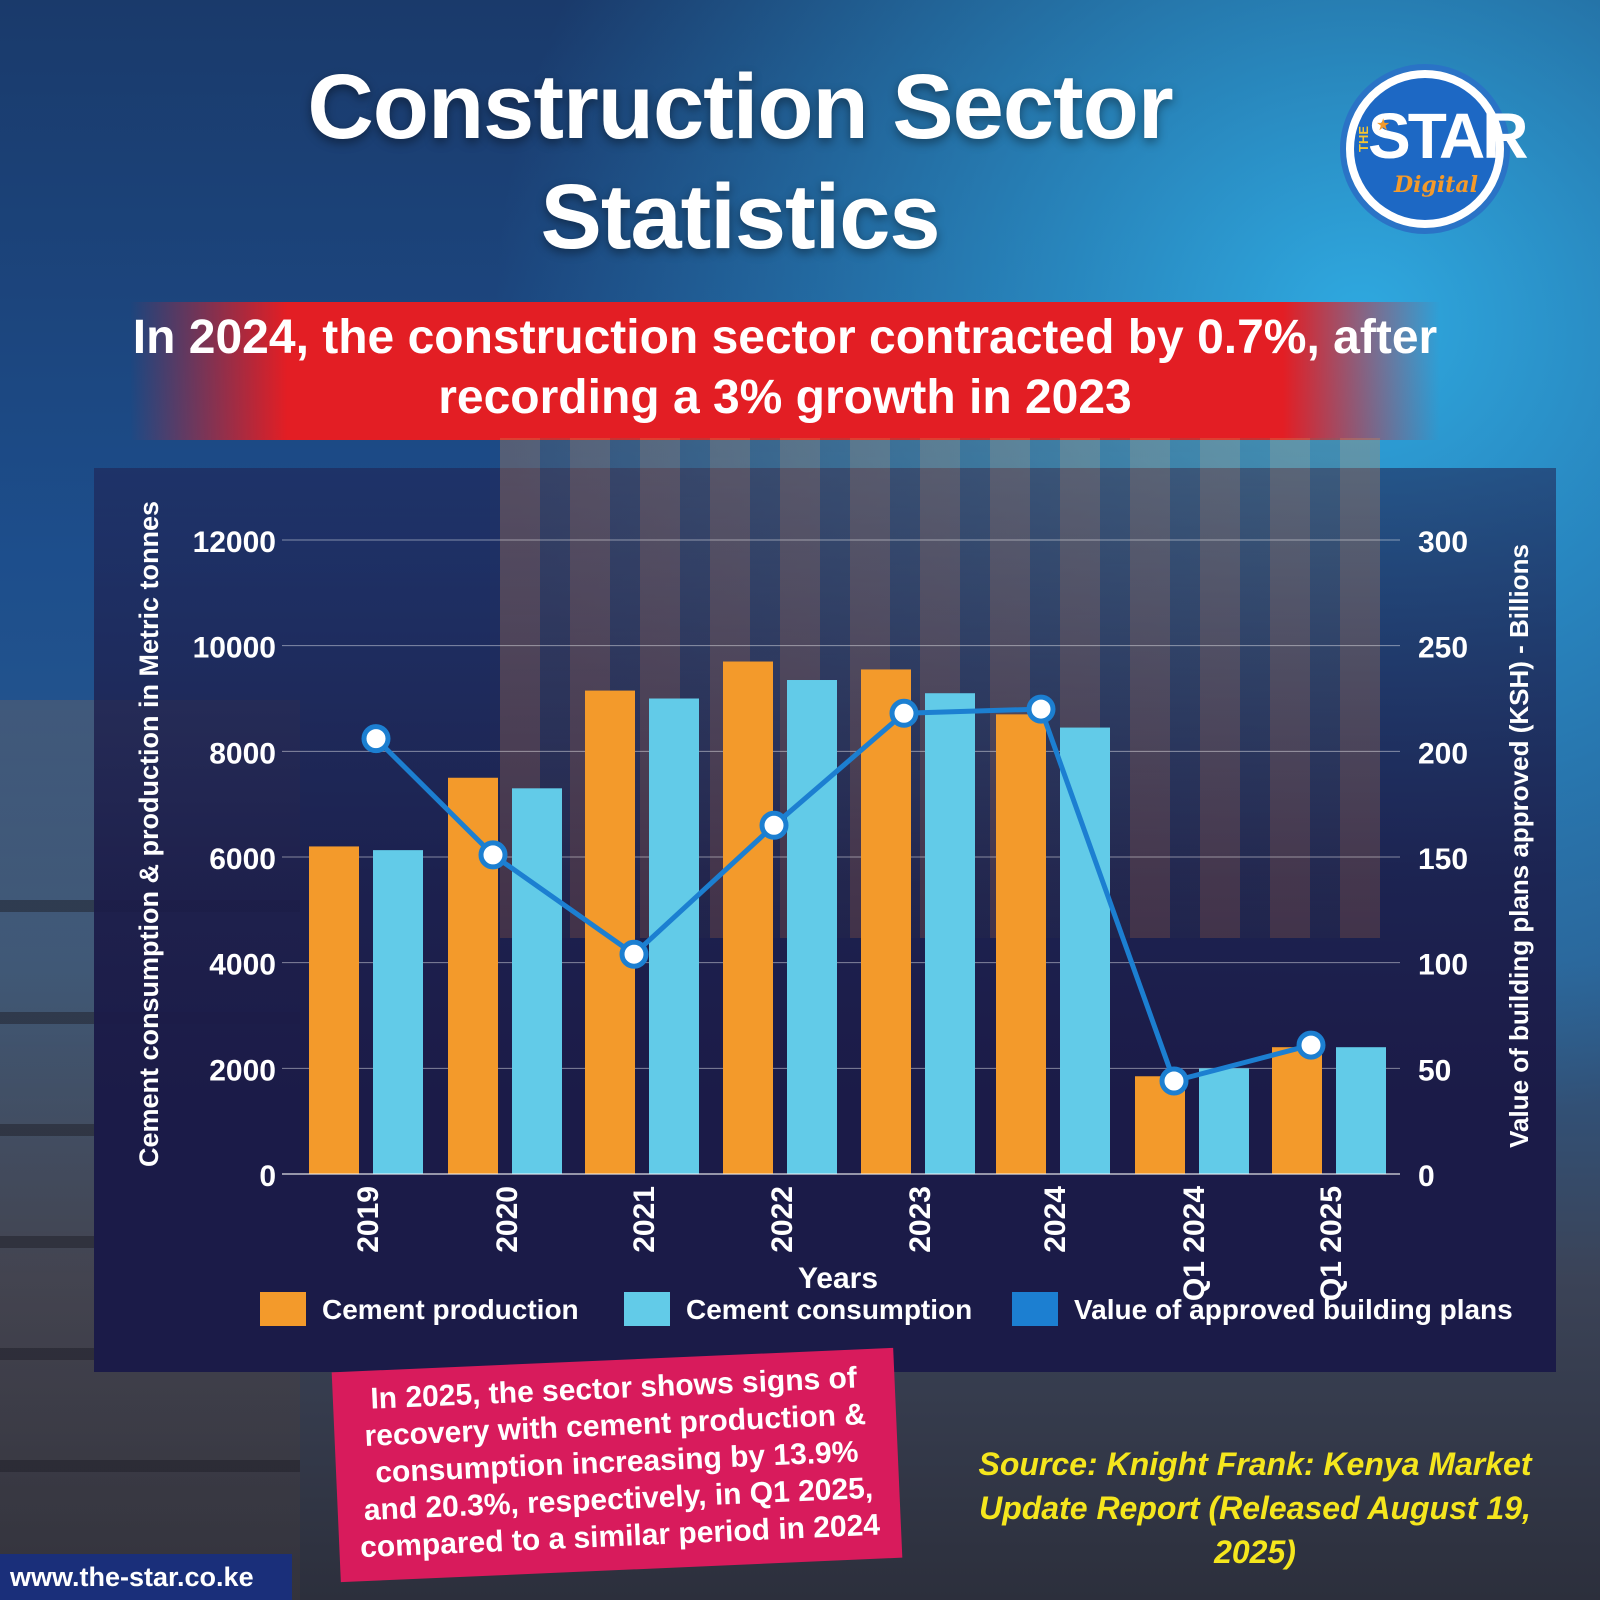  Describe the element at coordinates (1434, 1070) in the screenshot. I see `y-tick-label-right: 50` at that location.